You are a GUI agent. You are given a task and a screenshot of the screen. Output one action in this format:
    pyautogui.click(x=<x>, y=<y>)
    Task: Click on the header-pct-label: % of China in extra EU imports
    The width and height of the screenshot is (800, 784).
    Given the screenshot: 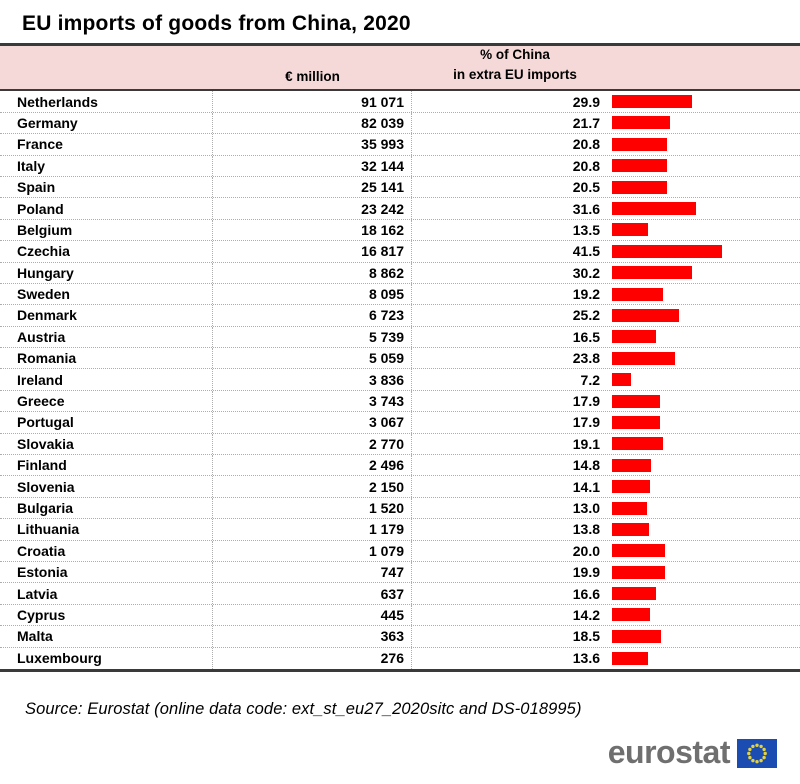 What is the action you would take?
    pyautogui.click(x=606, y=67)
    